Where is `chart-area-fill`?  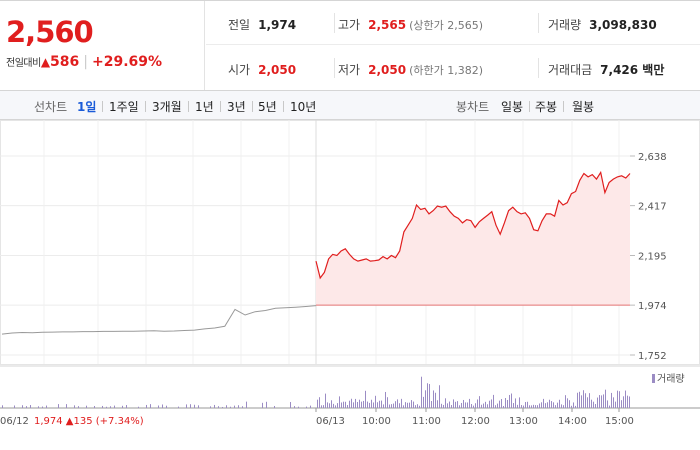 chart-area-fill is located at coordinates (473, 239).